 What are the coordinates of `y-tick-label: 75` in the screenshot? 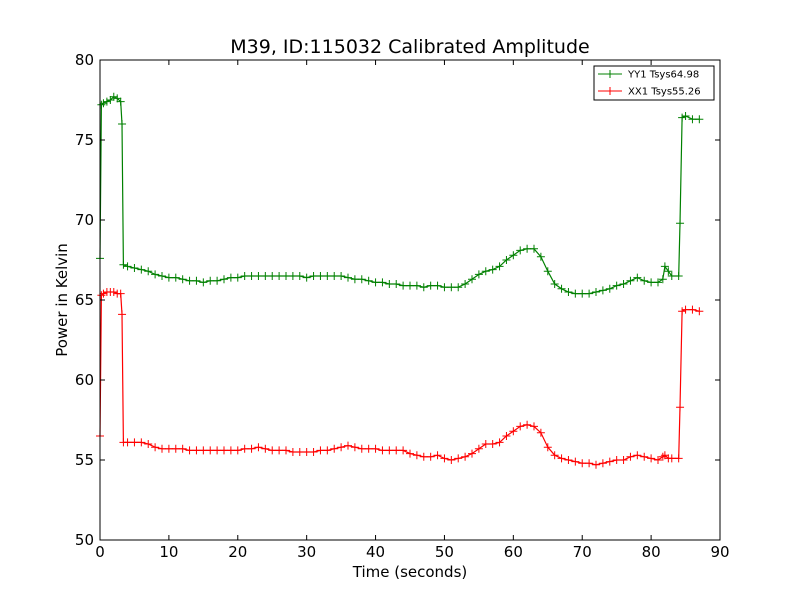 It's located at (84, 140).